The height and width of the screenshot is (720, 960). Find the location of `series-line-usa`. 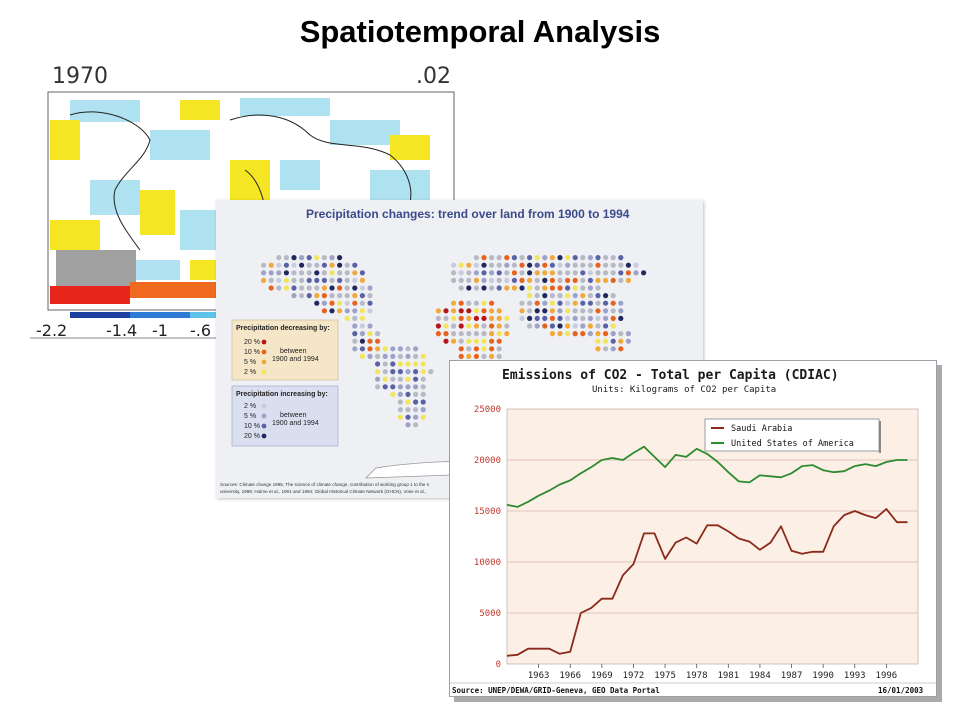

series-line-usa is located at coordinates (707, 476).